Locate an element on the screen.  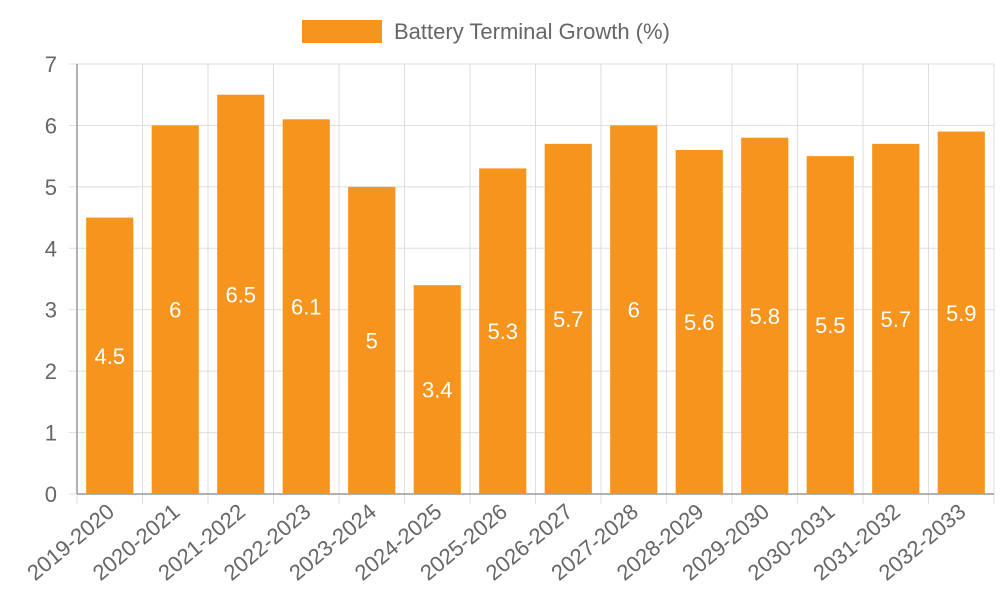
bar-2027-2028 is located at coordinates (634, 309).